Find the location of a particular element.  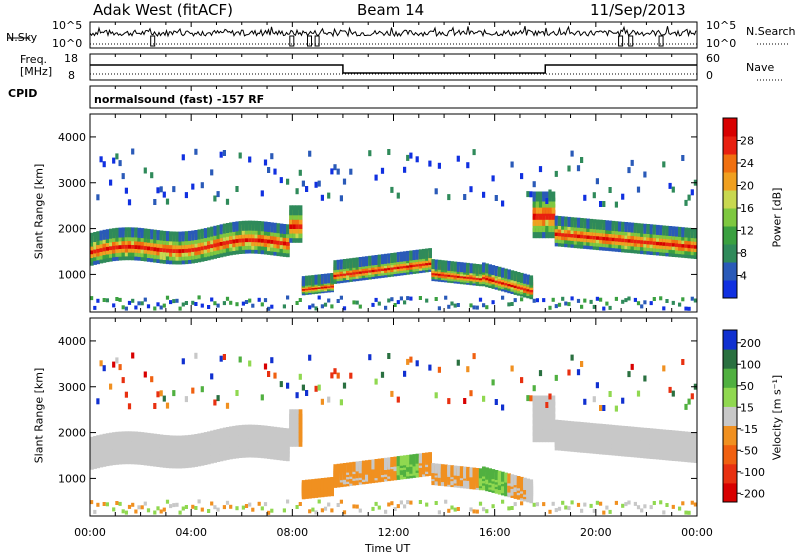

power-colorbar-tick-label: 8 is located at coordinates (743, 253).